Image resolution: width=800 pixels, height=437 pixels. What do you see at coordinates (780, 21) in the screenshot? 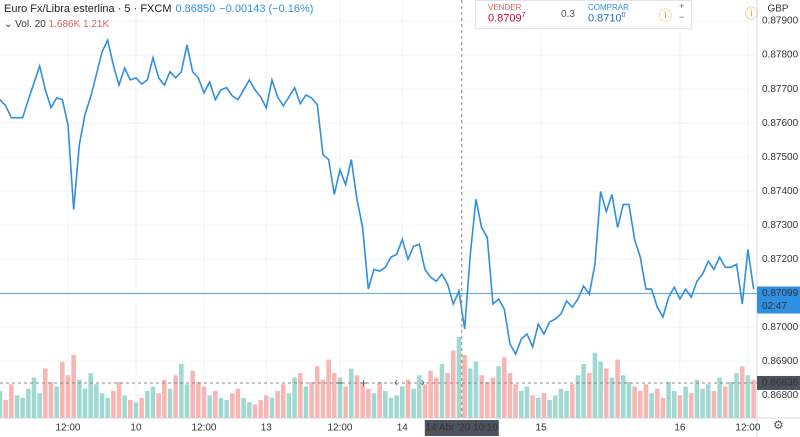
I see `y-tick-label: 0.87900` at bounding box center [780, 21].